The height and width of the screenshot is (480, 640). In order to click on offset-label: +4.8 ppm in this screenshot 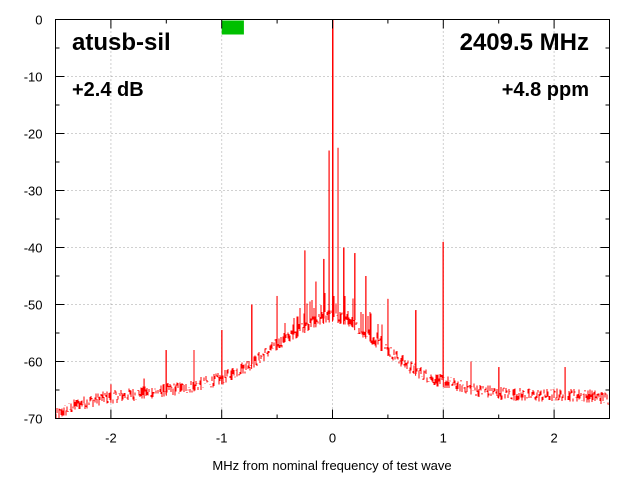, I will do `click(545, 90)`.